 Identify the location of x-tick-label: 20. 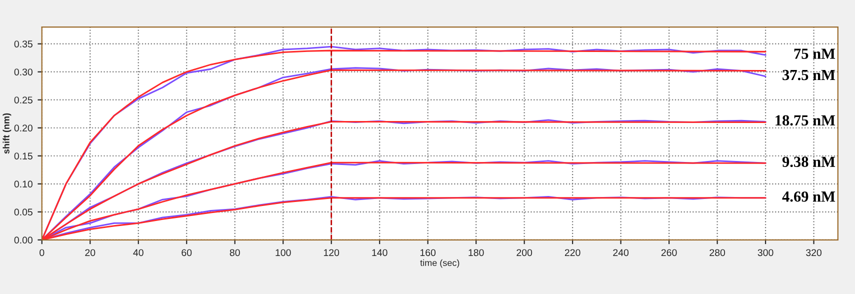
(90, 252).